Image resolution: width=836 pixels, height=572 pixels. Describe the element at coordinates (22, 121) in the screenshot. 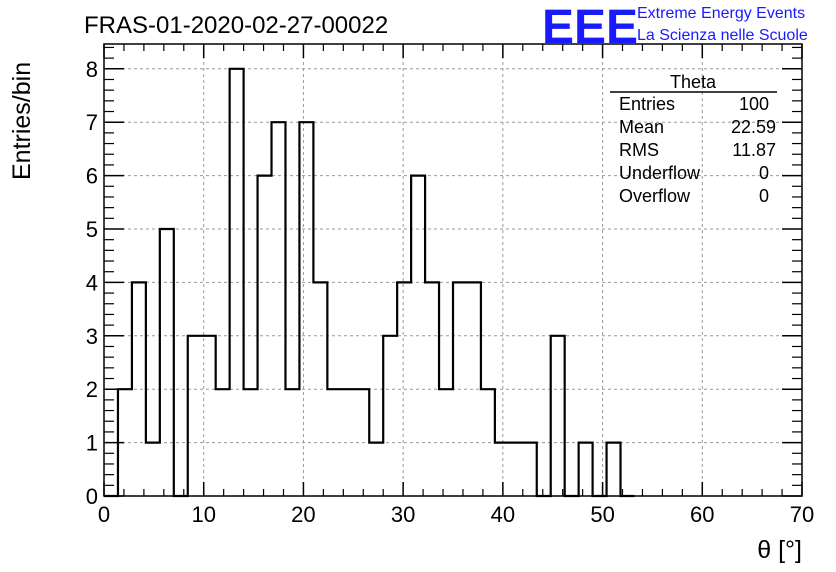

I see `y-axis-label: Entries/bin` at that location.